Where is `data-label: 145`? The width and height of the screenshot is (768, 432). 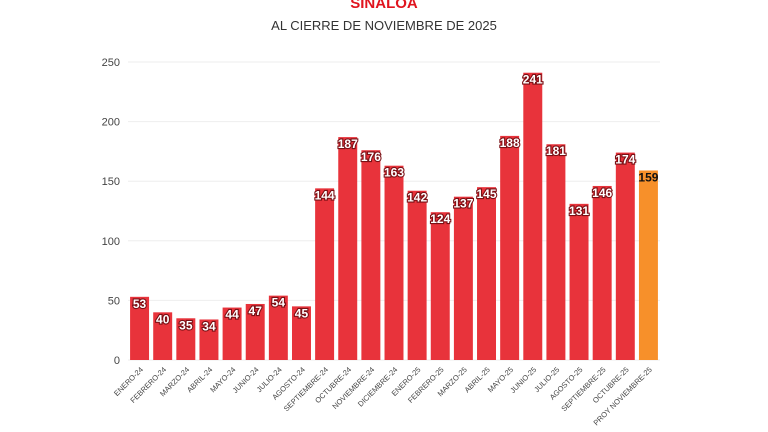 data-label: 145 is located at coordinates (487, 194).